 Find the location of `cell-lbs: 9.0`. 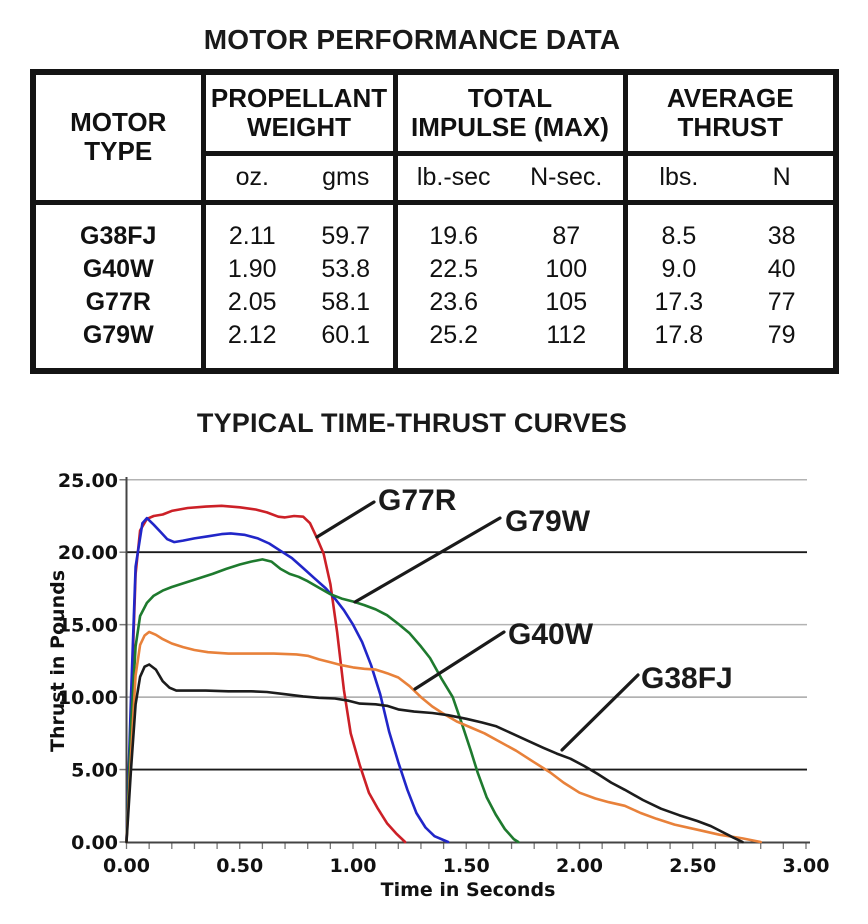

cell-lbs: 9.0 is located at coordinates (679, 268).